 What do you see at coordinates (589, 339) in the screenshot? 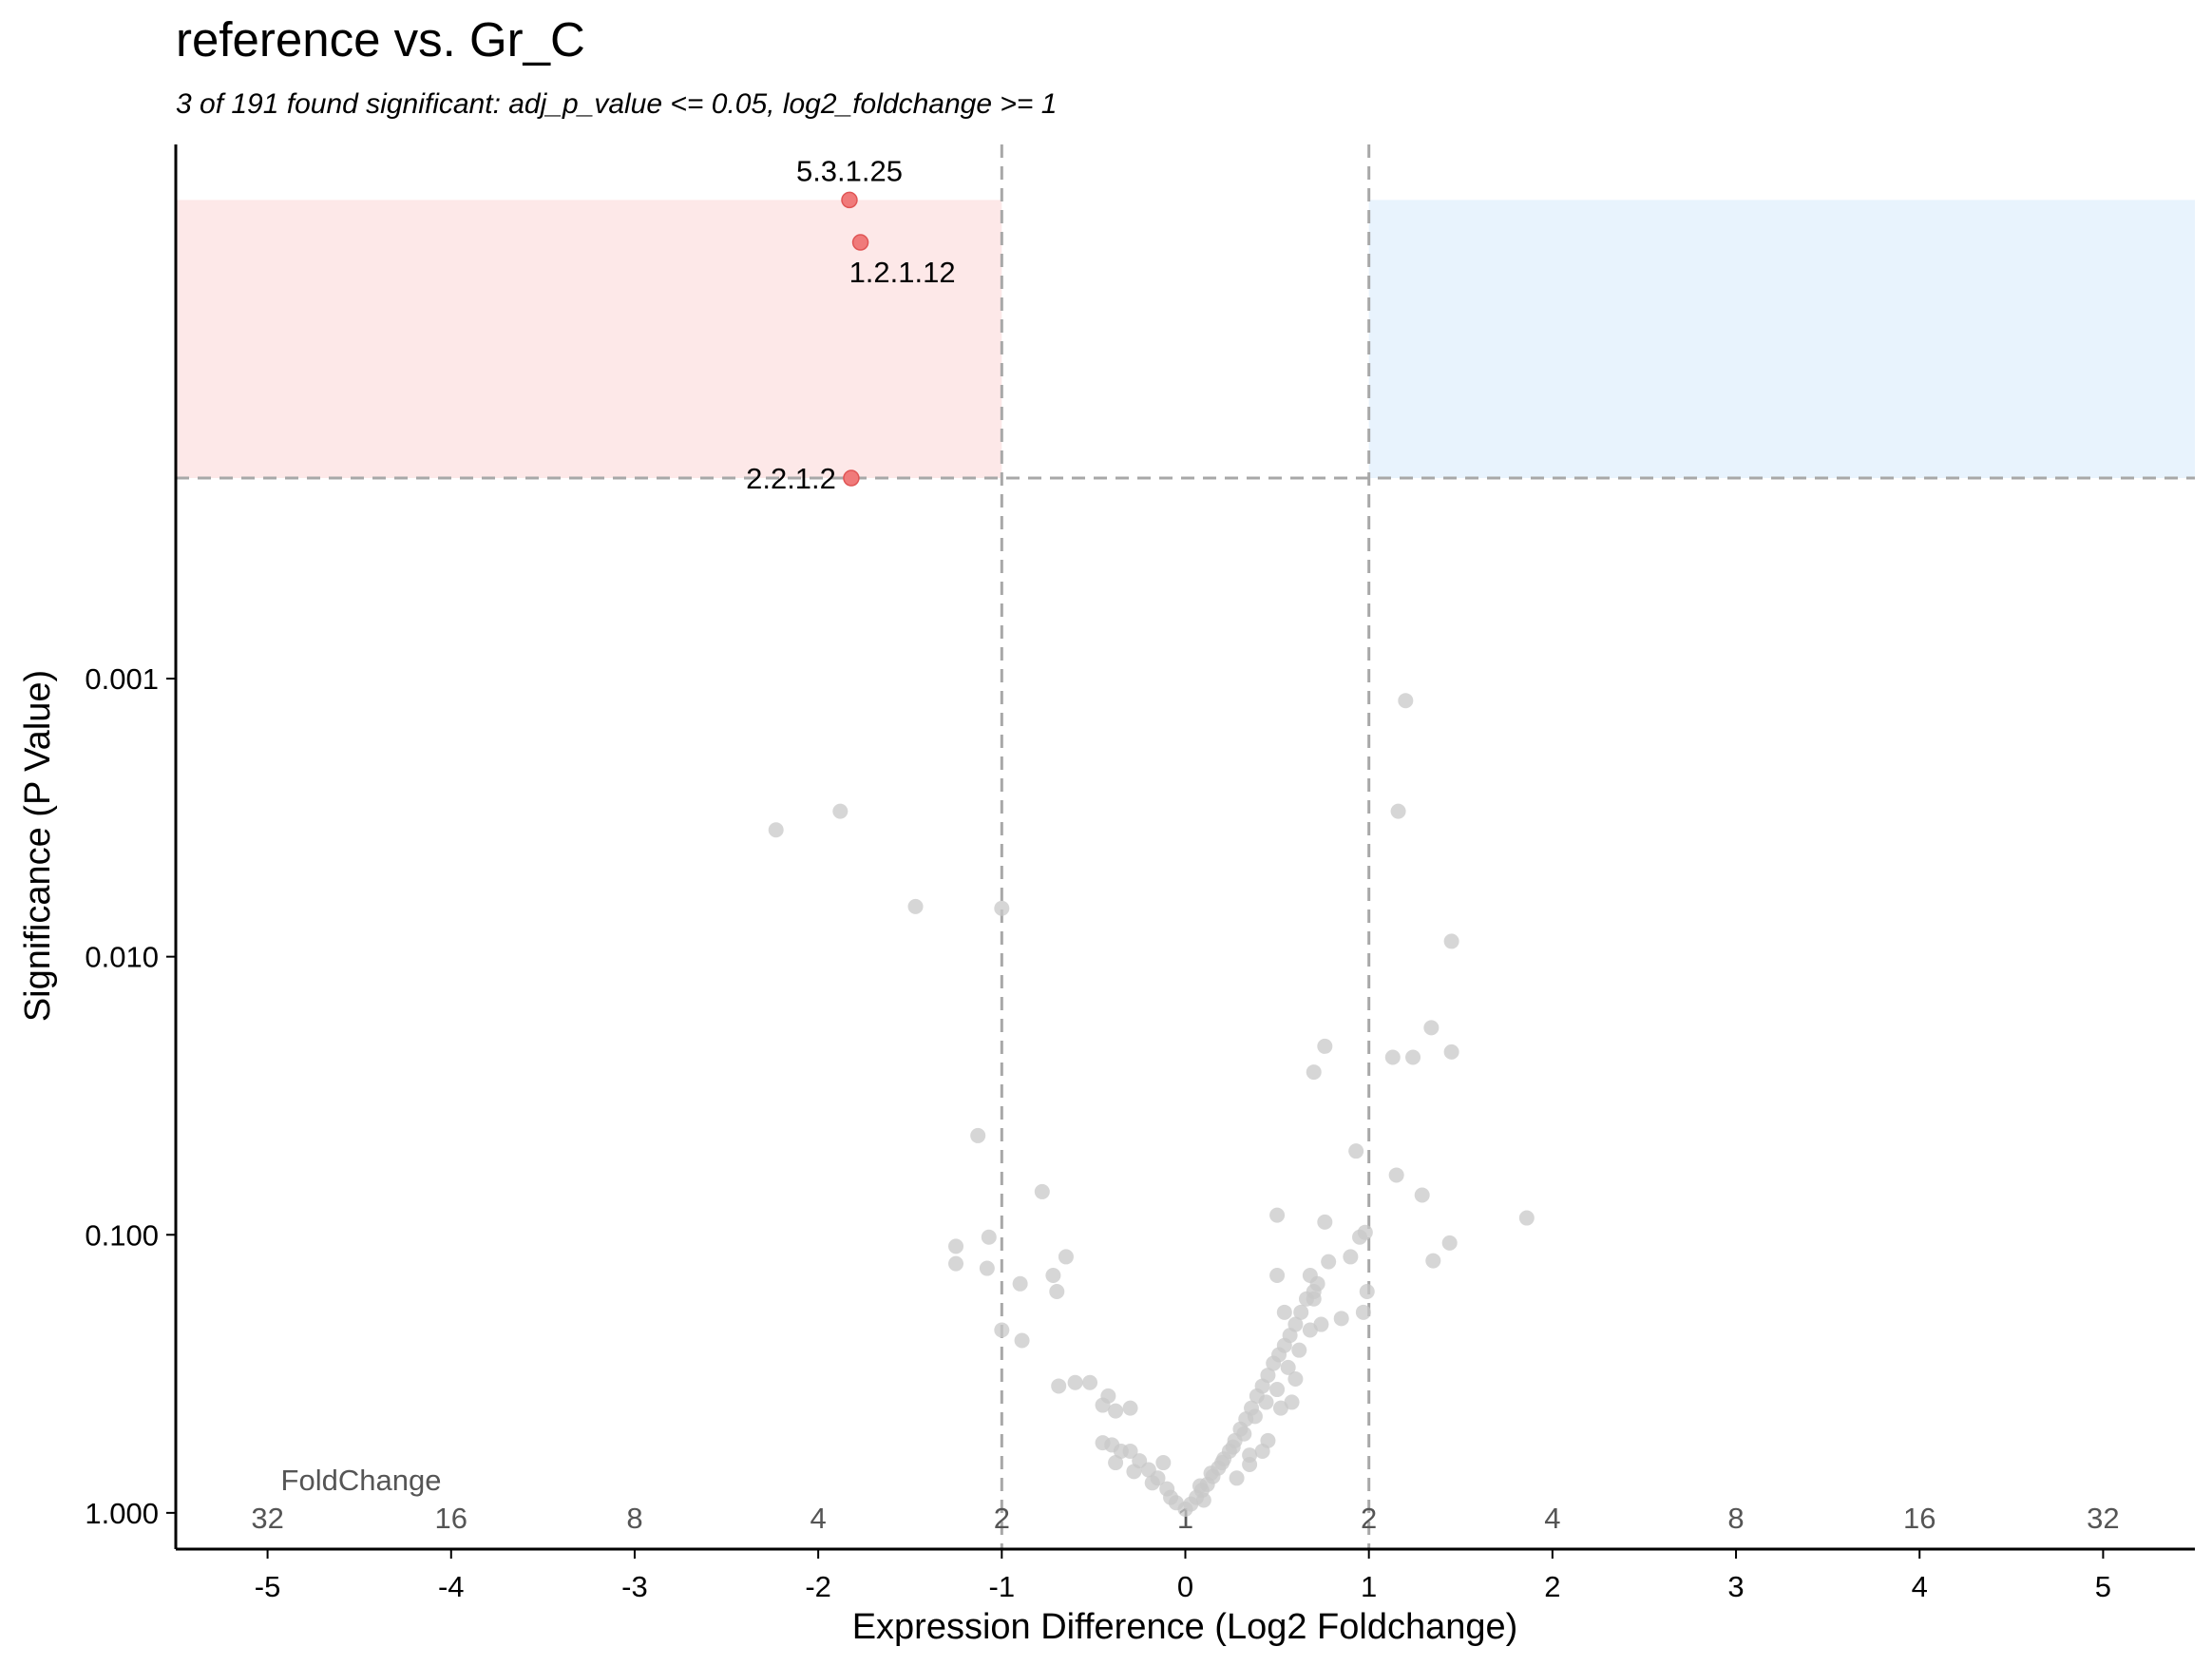
I see `region-down` at bounding box center [589, 339].